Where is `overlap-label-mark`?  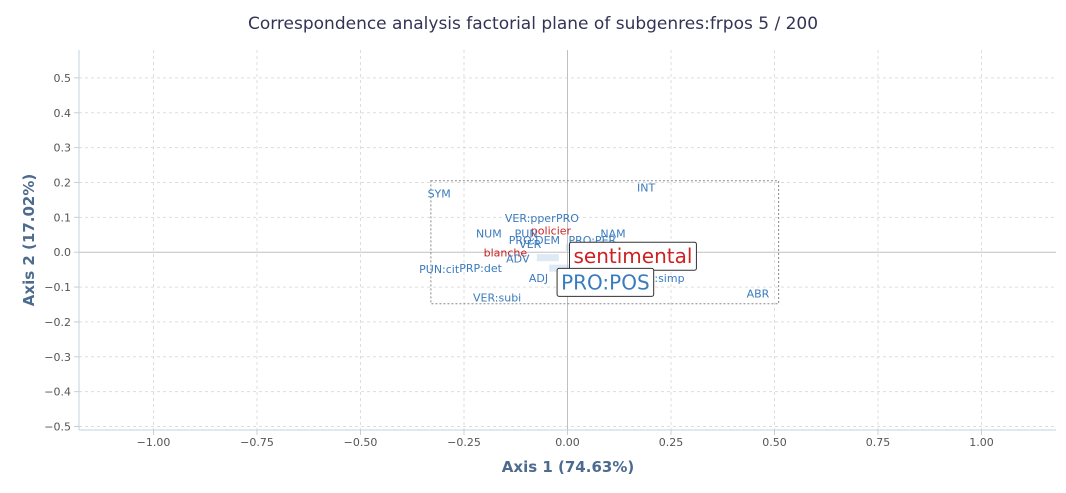 overlap-label-mark is located at coordinates (547, 258).